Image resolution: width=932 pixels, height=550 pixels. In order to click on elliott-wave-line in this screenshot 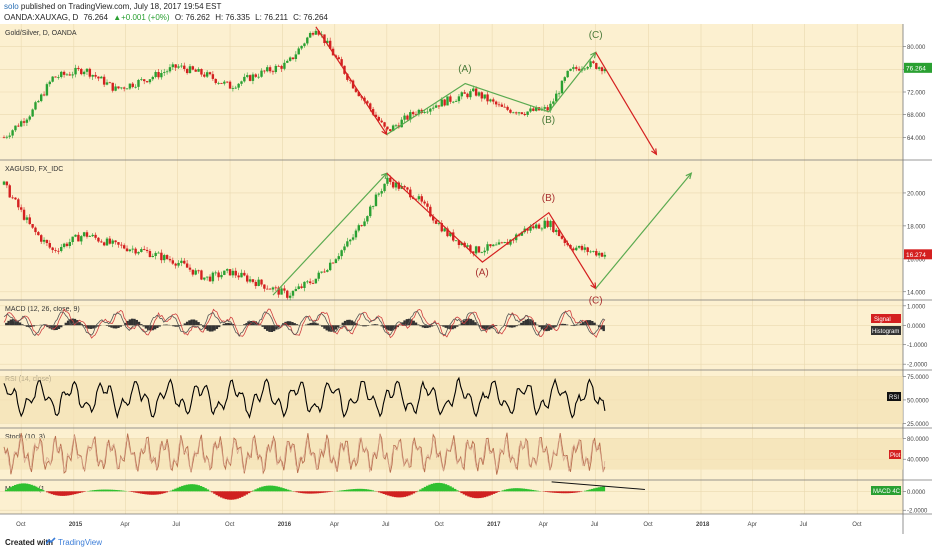, I will do `click(626, 103)`.